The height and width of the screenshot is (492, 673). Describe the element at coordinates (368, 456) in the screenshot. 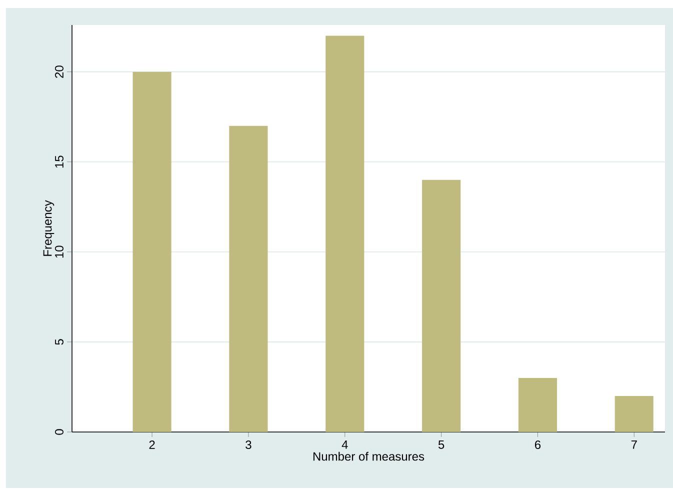

I see `x-axis-title: Number of measures` at that location.